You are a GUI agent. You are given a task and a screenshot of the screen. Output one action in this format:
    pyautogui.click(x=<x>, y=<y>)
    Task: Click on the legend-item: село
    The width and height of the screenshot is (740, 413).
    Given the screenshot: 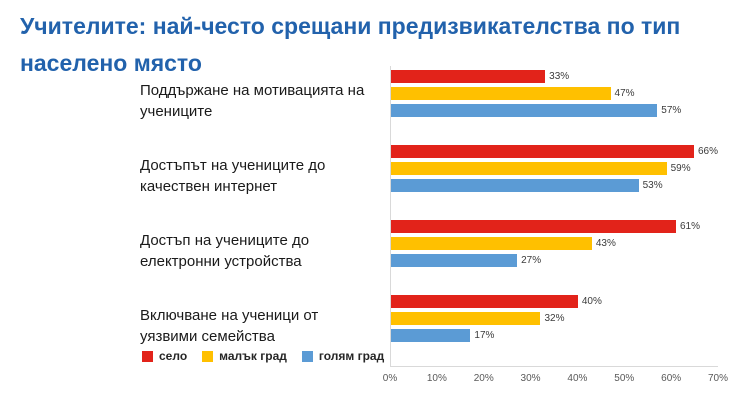 What is the action you would take?
    pyautogui.click(x=164, y=356)
    